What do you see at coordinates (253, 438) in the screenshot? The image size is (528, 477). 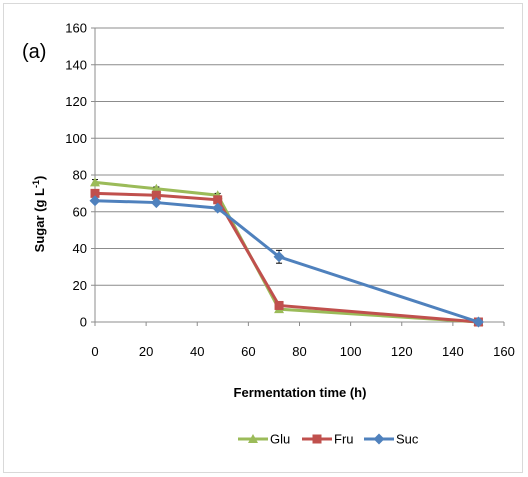 I see `legend-marker-glu` at bounding box center [253, 438].